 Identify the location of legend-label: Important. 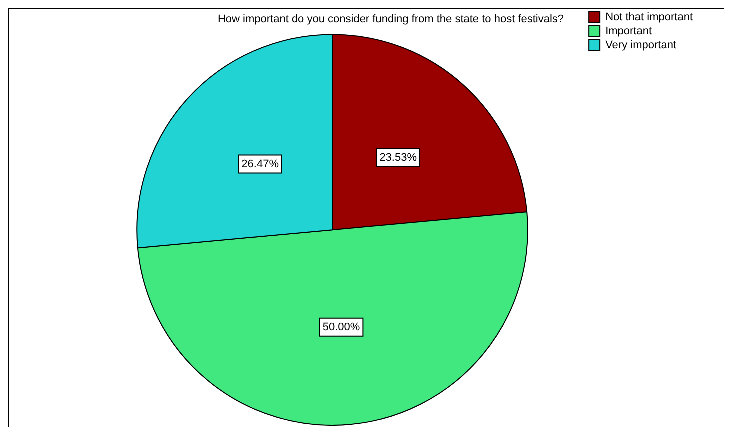
(629, 32).